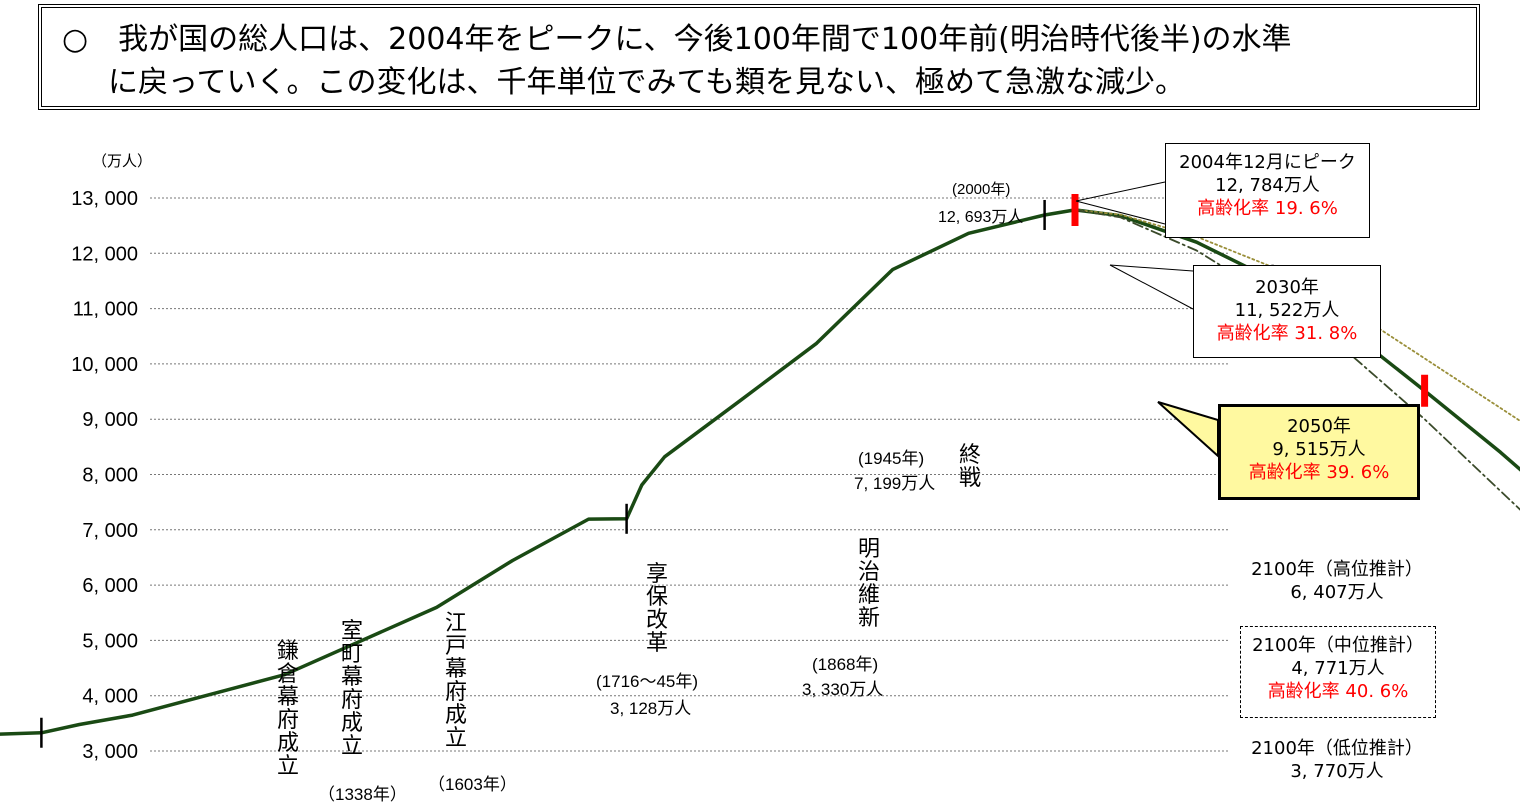 The height and width of the screenshot is (805, 1520). I want to click on callout-peak-aging: 高齢化率 19. 6%, so click(1267, 208).